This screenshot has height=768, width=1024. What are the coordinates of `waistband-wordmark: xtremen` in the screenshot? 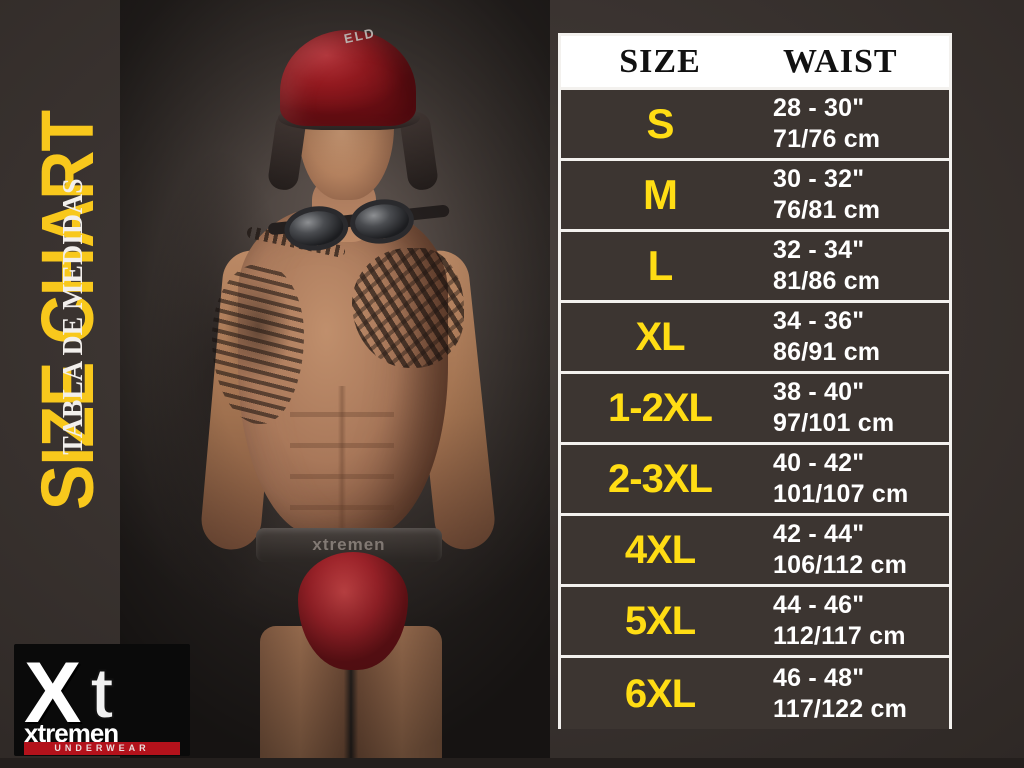 It's located at (349, 544).